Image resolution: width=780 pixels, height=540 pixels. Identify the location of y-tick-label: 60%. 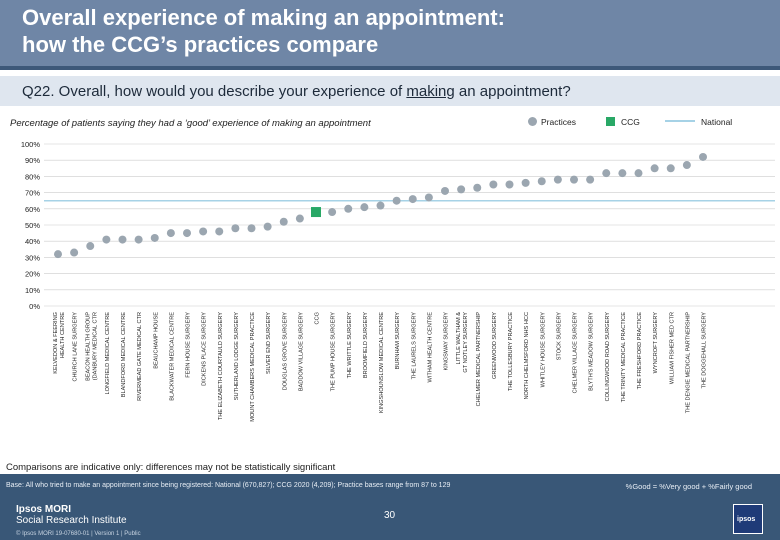
(32, 209).